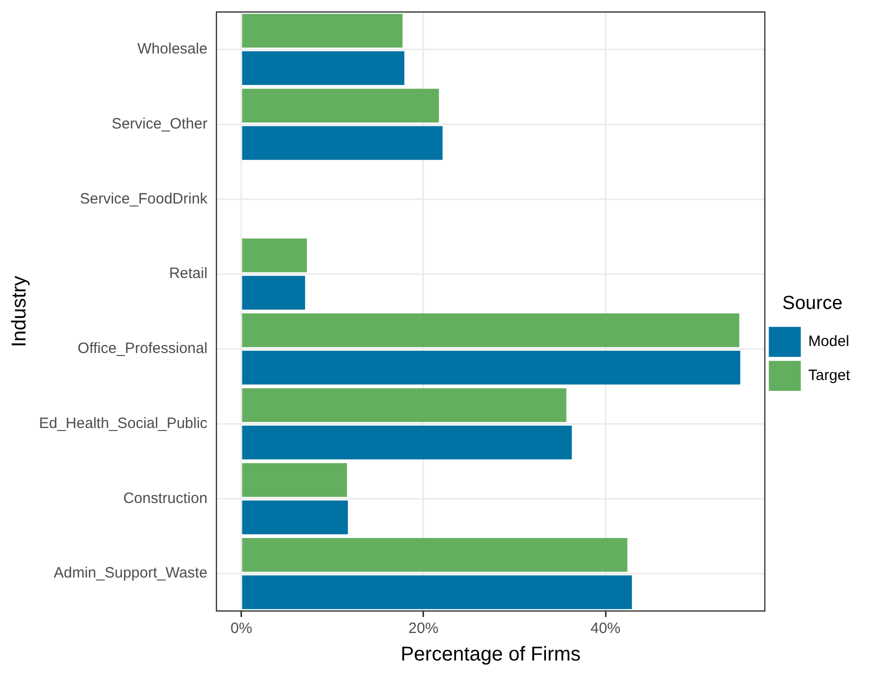 The width and height of the screenshot is (870, 675). I want to click on y-tick-label: Admin_Support_Waste, so click(131, 573).